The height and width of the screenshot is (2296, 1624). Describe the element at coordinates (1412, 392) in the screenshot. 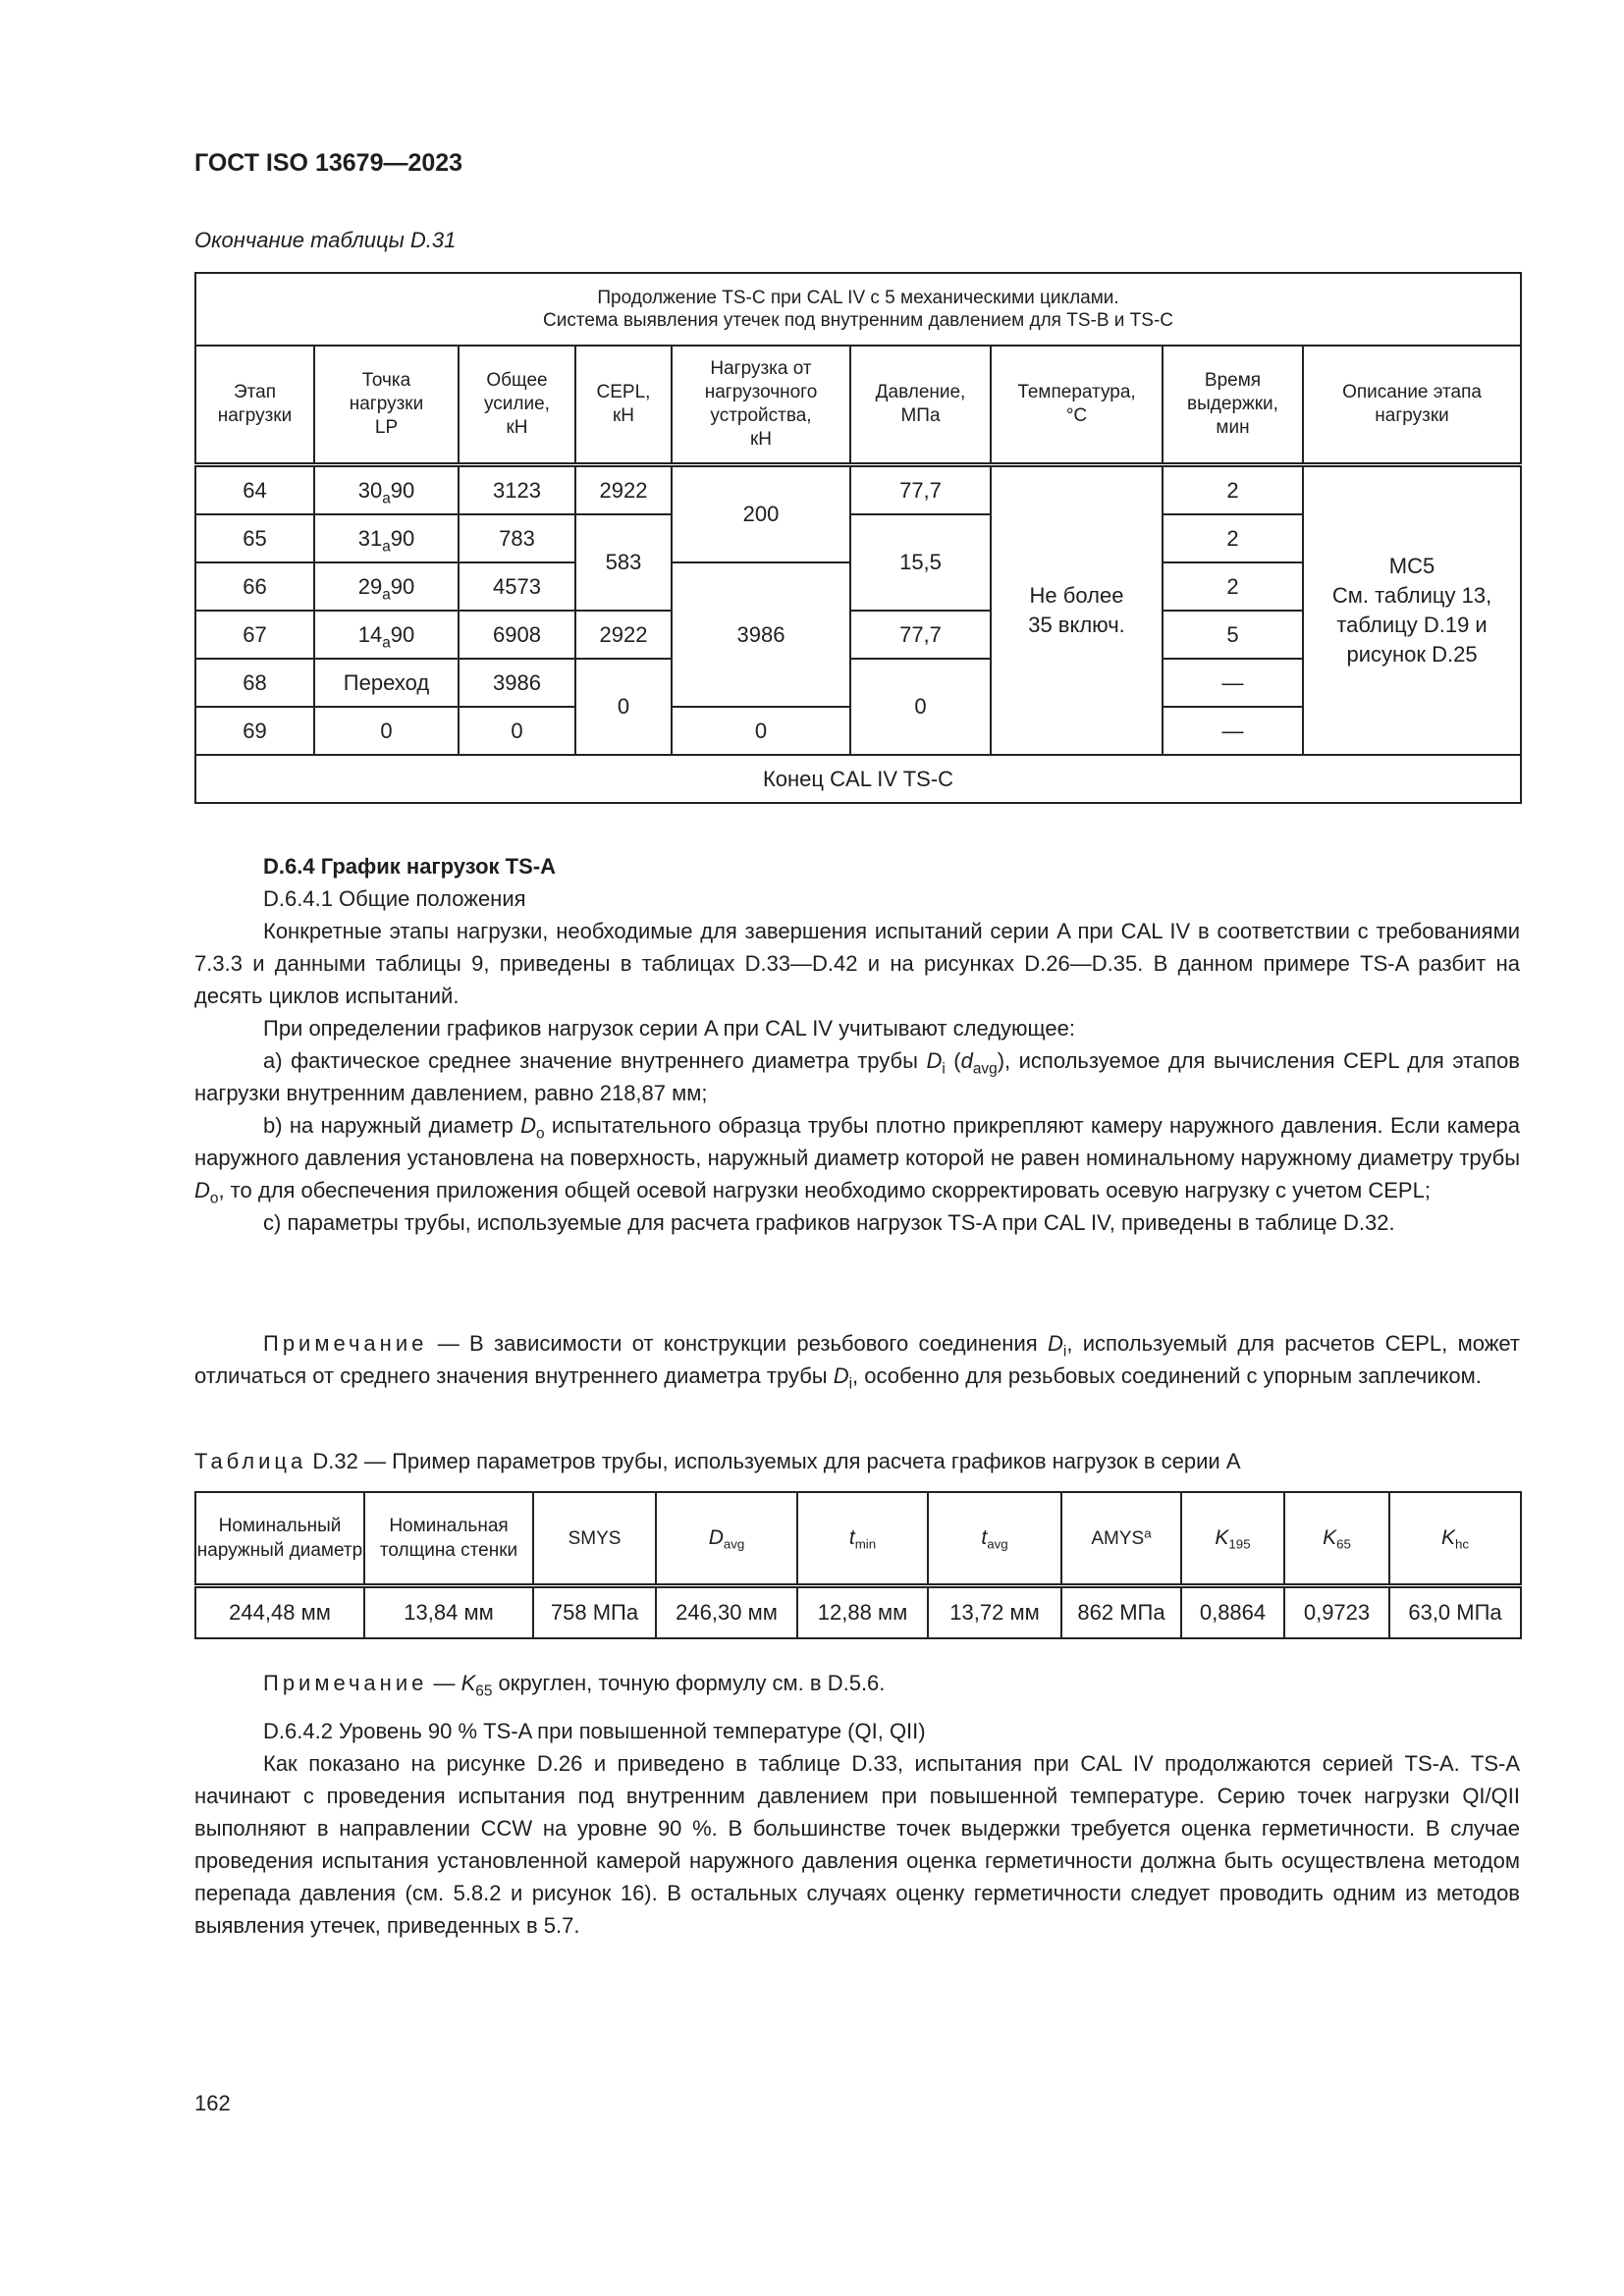

I see `header-line: Описание этапа` at that location.